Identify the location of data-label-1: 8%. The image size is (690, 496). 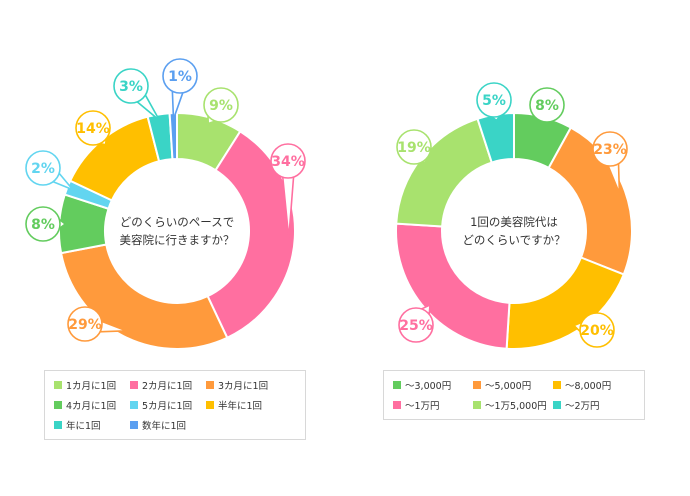
(547, 106).